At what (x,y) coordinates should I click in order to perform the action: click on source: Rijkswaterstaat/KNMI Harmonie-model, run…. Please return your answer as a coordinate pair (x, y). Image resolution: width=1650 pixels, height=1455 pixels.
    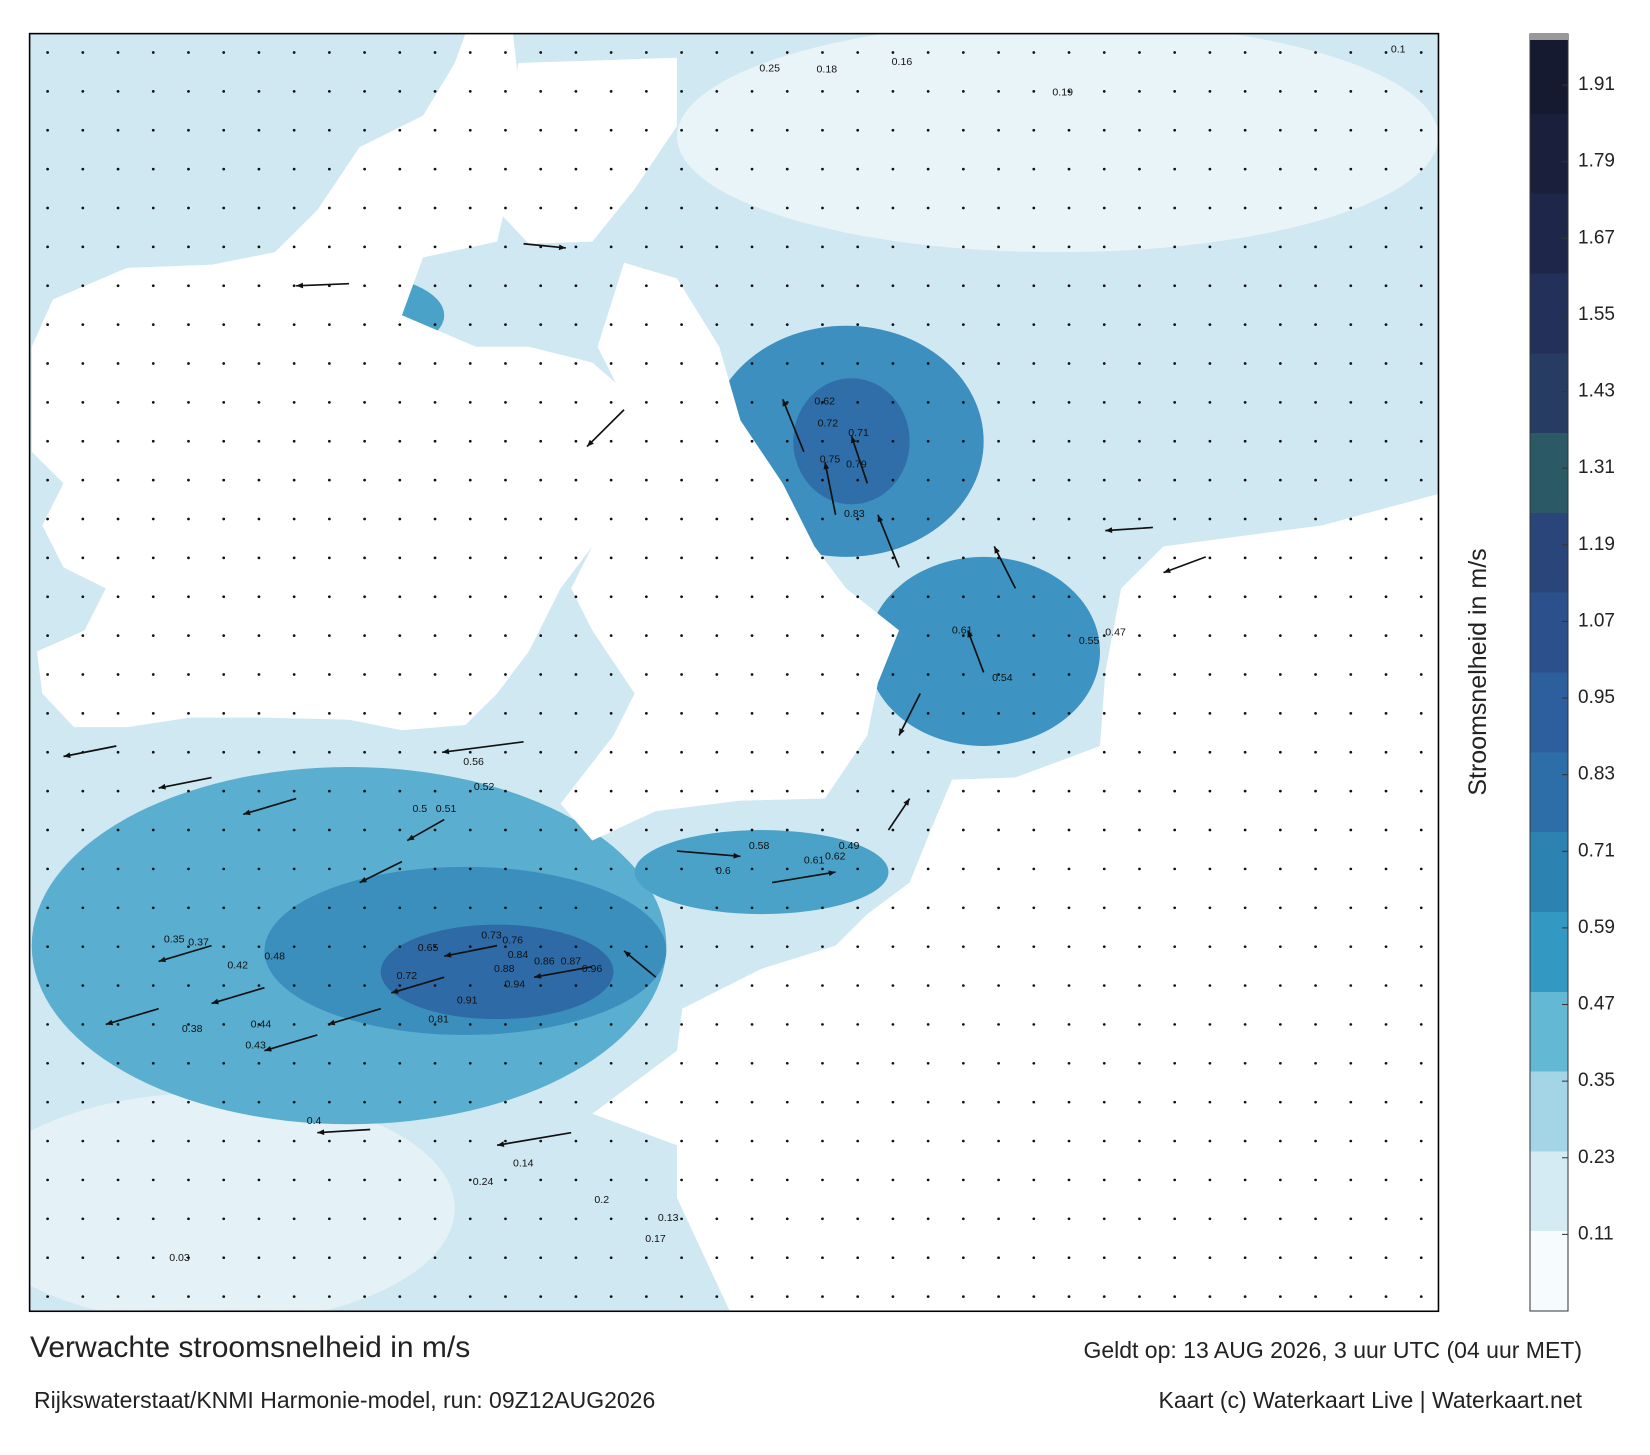
    Looking at the image, I should click on (344, 1400).